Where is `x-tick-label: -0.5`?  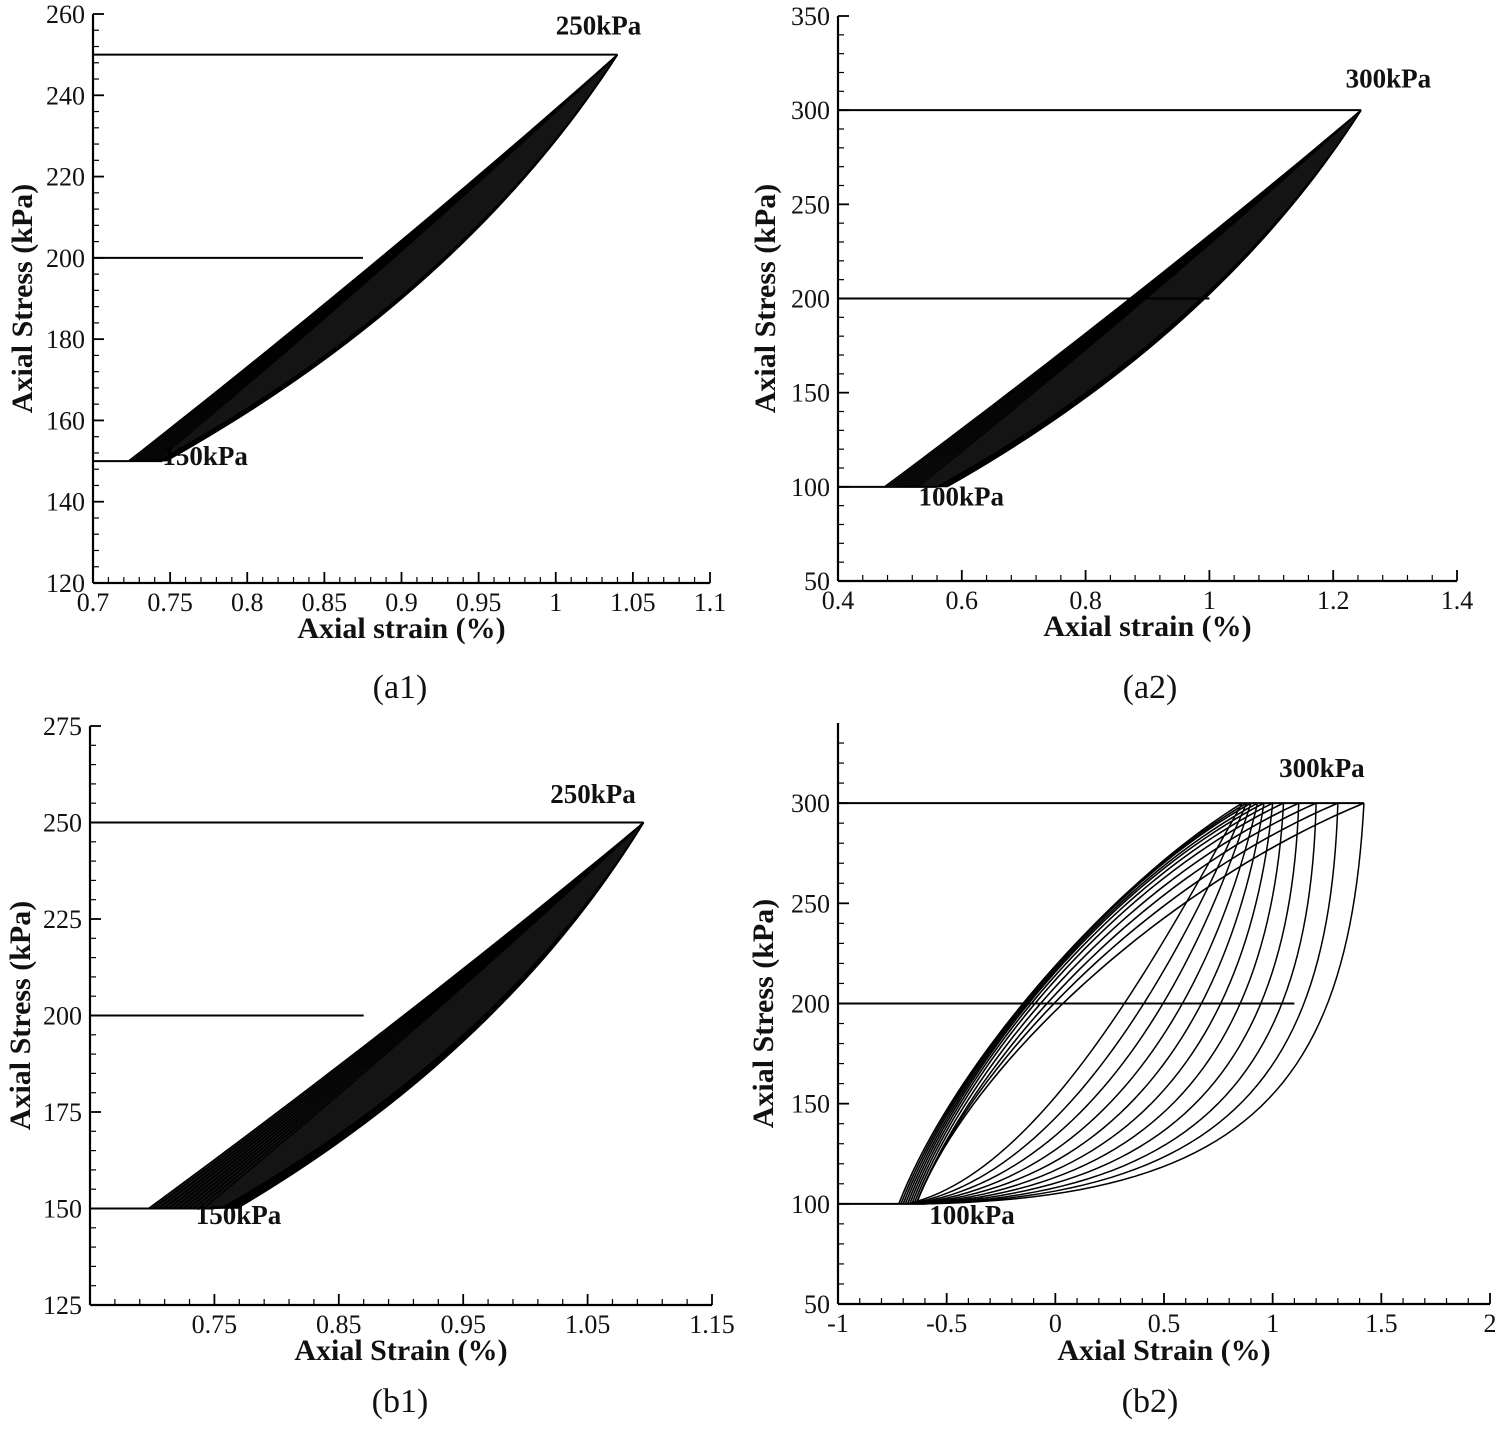 x-tick-label: -0.5 is located at coordinates (946, 1323).